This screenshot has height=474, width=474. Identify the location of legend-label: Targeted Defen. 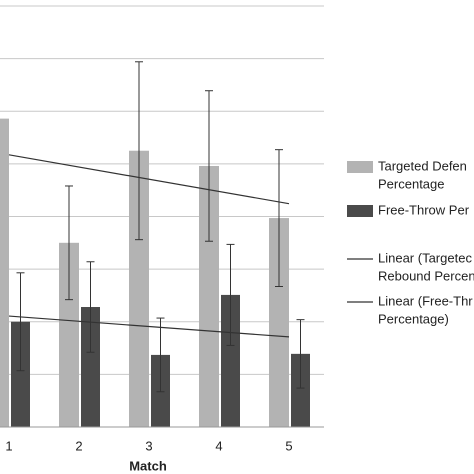
(422, 165).